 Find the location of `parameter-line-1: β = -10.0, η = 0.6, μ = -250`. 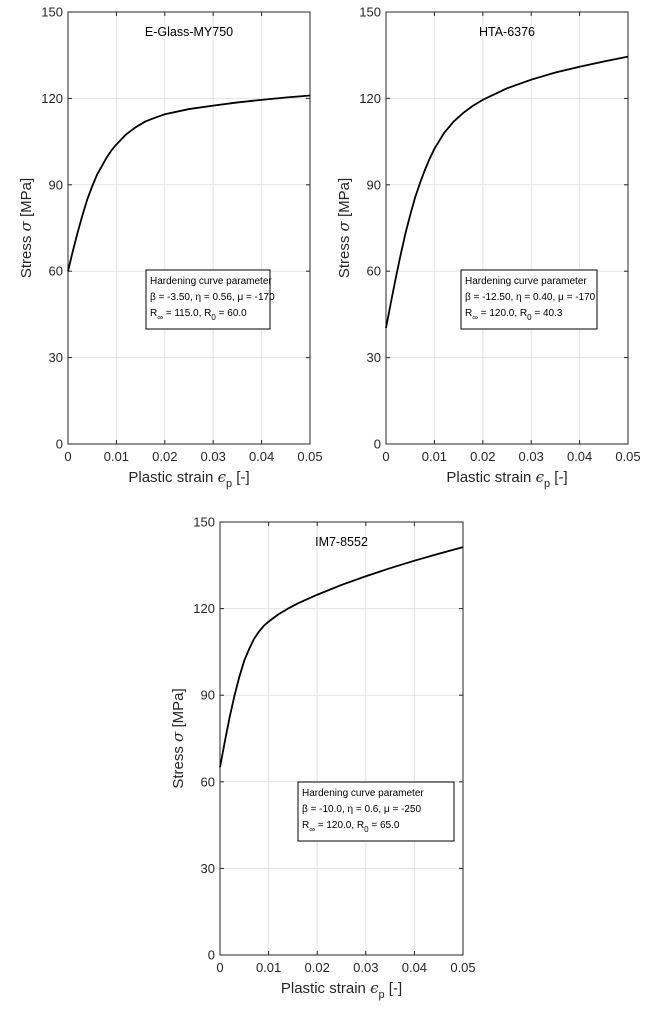

parameter-line-1: β = -10.0, η = 0.6, μ = -250 is located at coordinates (362, 809).